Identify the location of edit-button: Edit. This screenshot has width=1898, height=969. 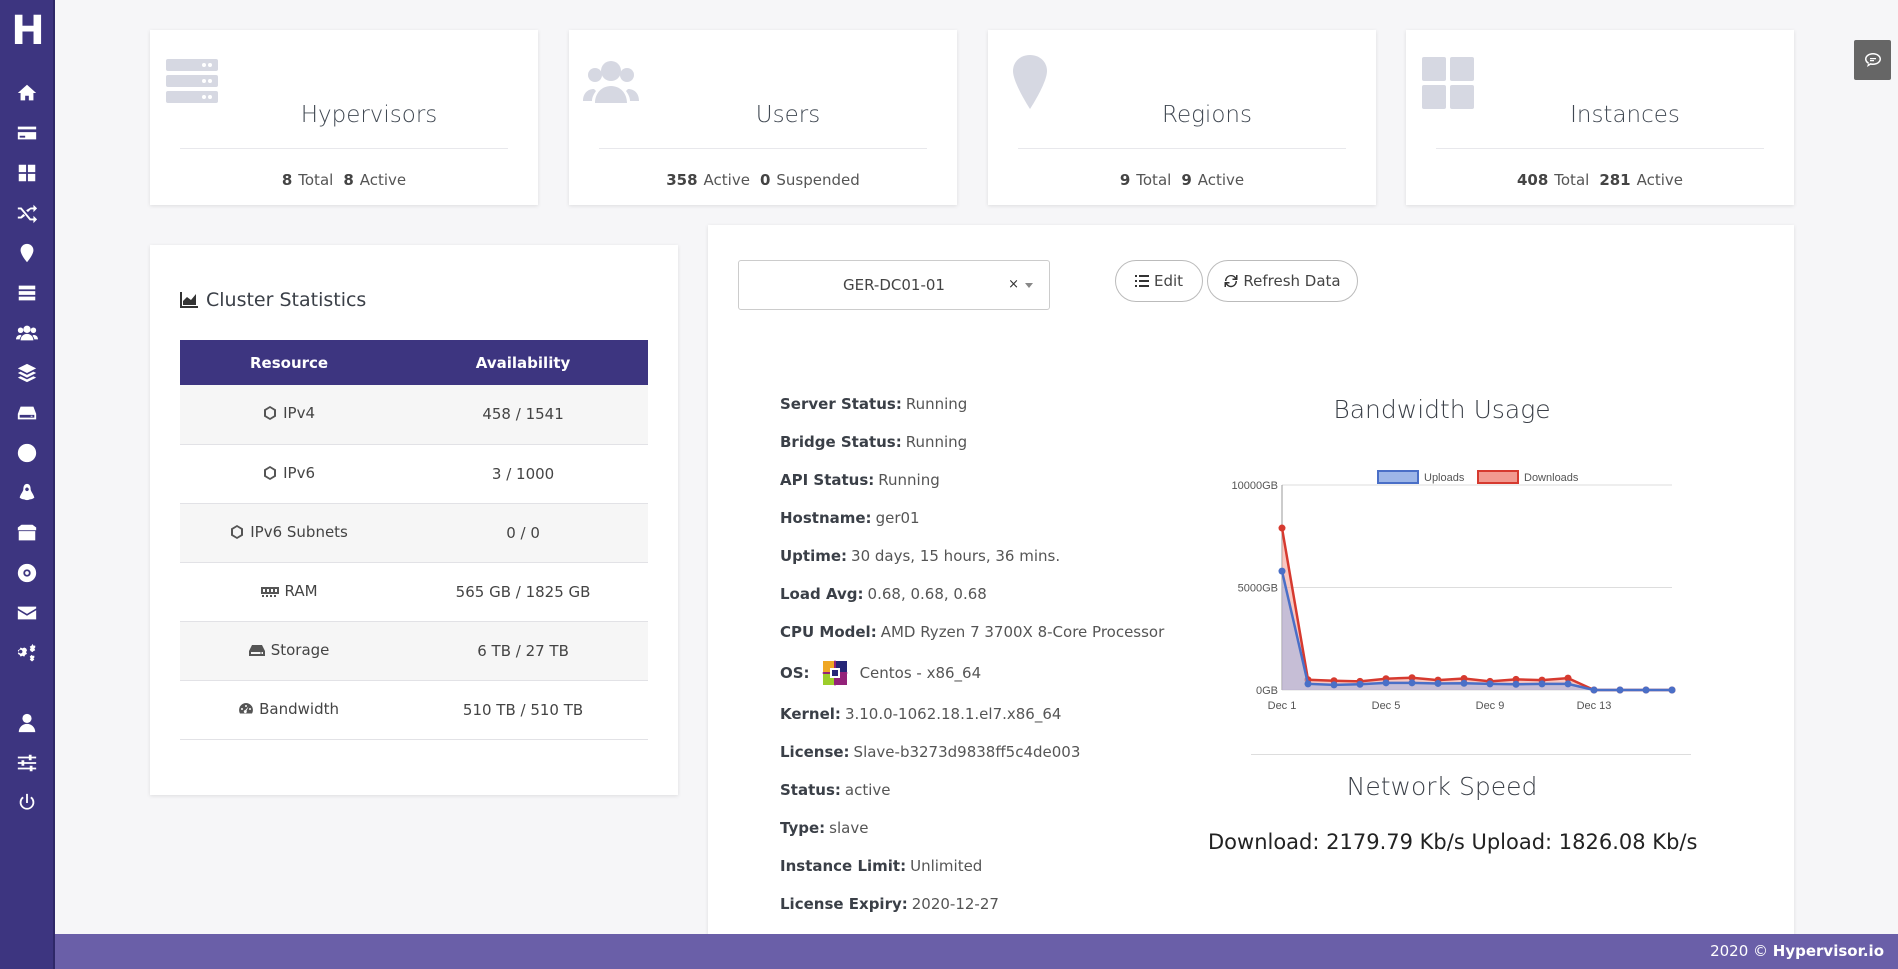
(1159, 281).